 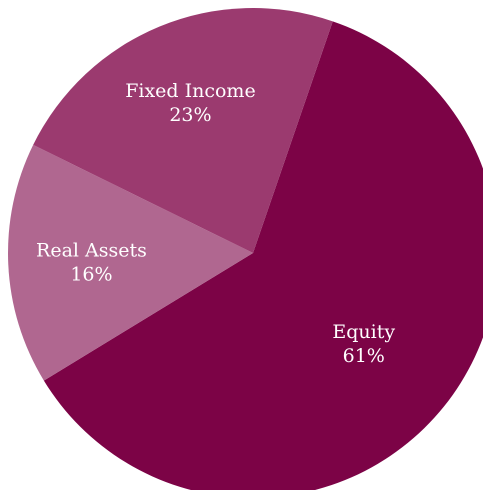 What do you see at coordinates (363, 332) in the screenshot?
I see `slice-label-equity: Equity` at bounding box center [363, 332].